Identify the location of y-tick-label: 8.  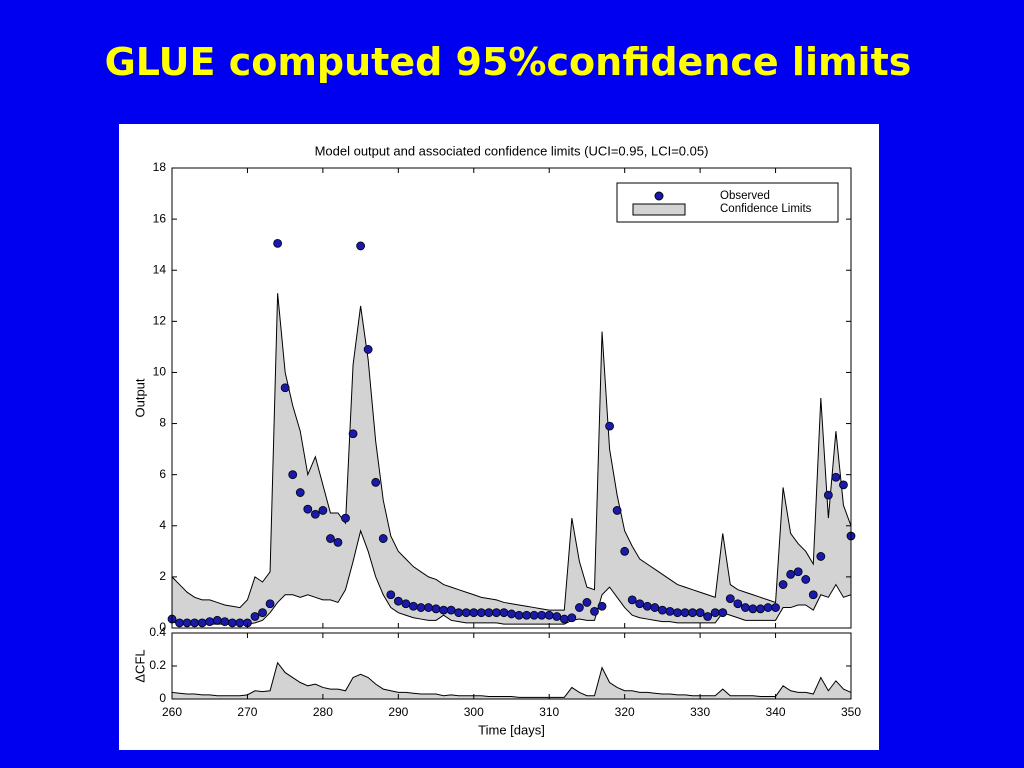
(162, 423).